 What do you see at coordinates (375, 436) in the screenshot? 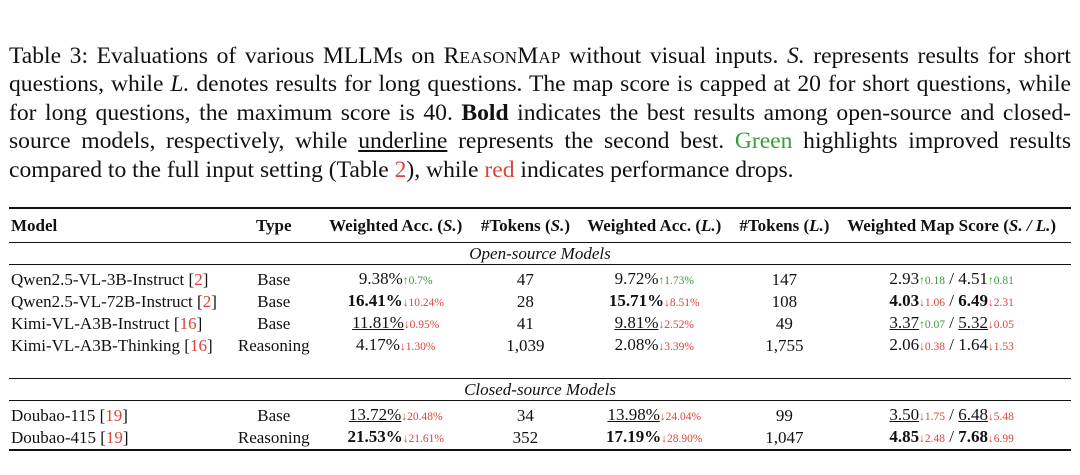
I see `value-best: 21.53%` at bounding box center [375, 436].